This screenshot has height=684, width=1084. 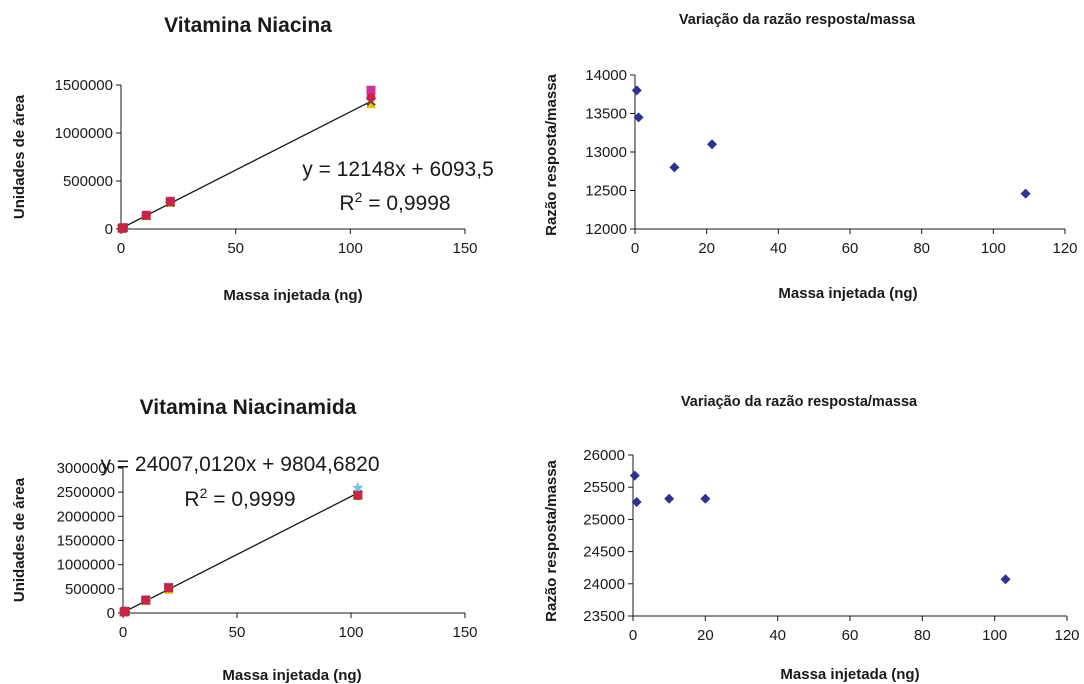 I want to click on y-tick-label: 14000, so click(x=606, y=75).